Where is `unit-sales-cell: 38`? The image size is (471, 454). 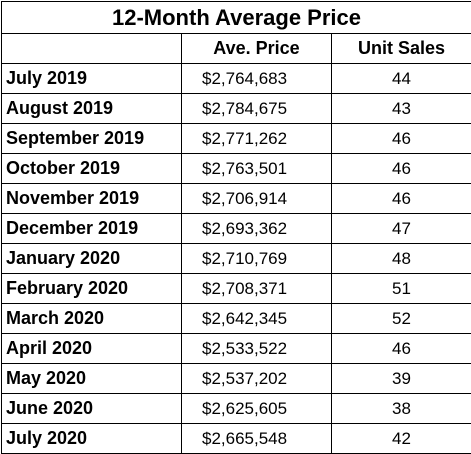 unit-sales-cell: 38 is located at coordinates (401, 409).